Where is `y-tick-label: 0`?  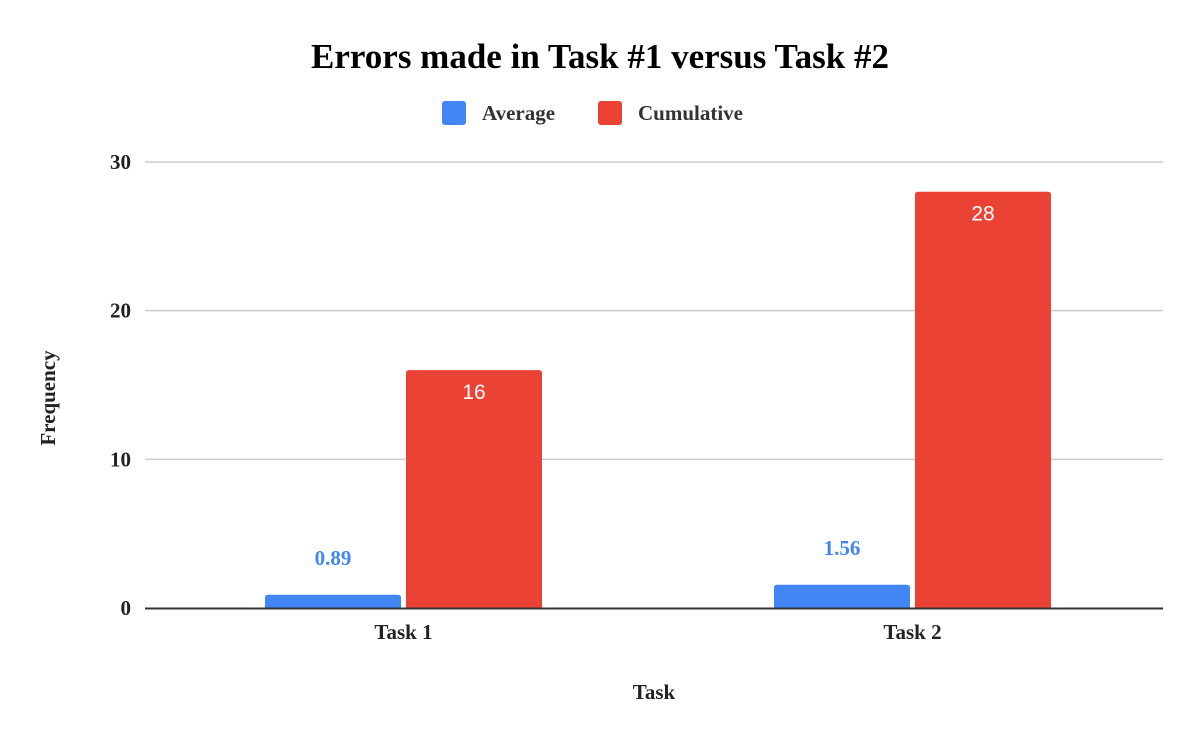 y-tick-label: 0 is located at coordinates (126, 608).